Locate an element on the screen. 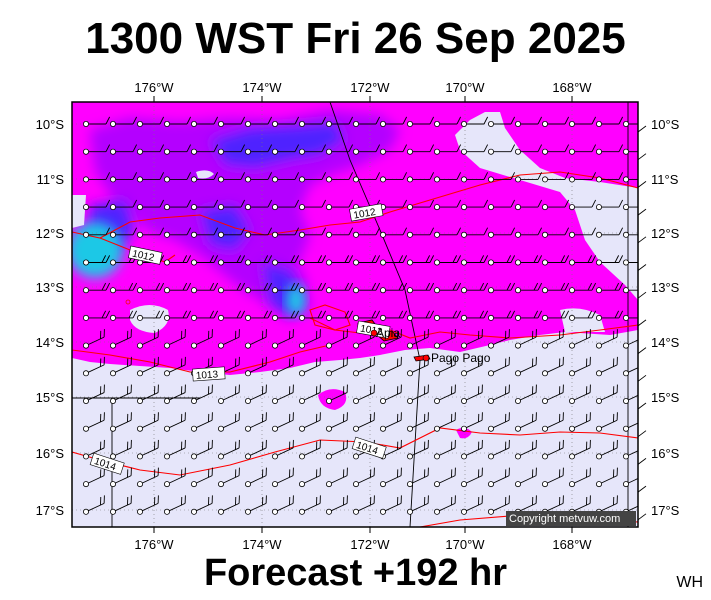  lat-label: 14°S is located at coordinates (50, 342).